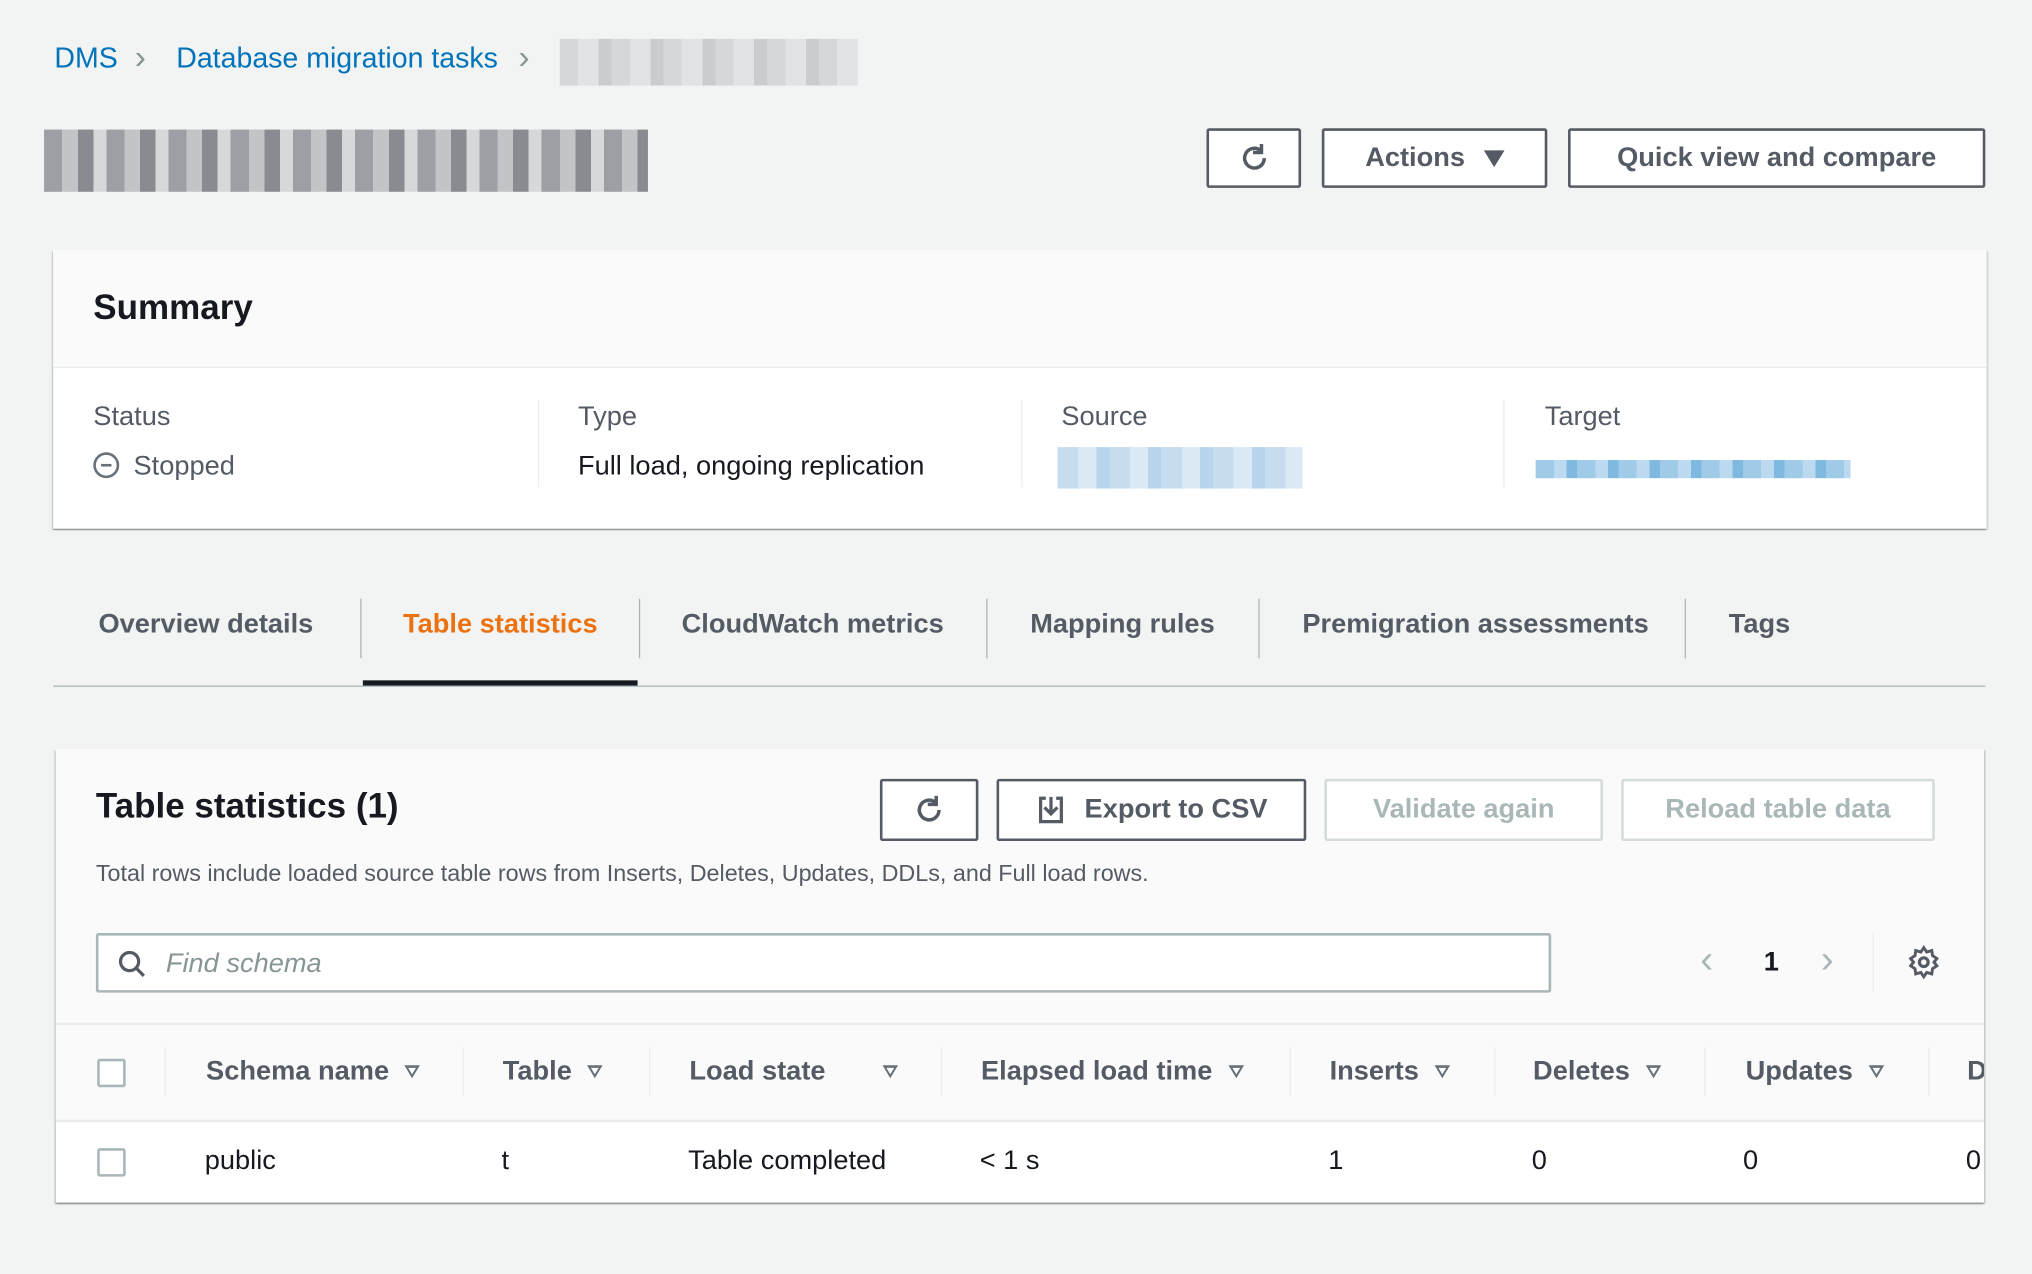 Image resolution: width=2032 pixels, height=1274 pixels. I want to click on refresh-table-button, so click(929, 810).